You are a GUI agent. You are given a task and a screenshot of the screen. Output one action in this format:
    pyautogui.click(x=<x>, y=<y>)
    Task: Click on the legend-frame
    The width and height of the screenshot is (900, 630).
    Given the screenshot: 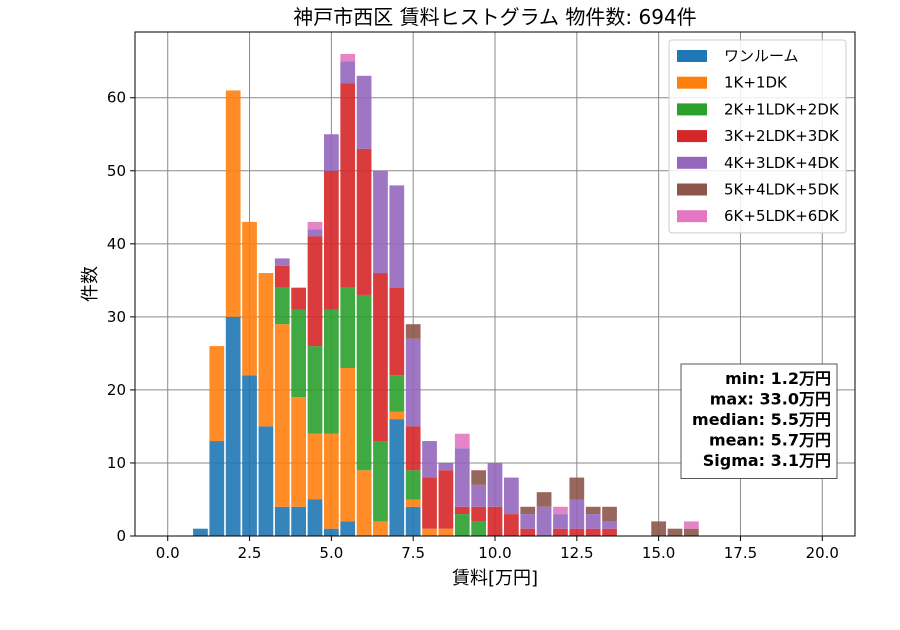 What is the action you would take?
    pyautogui.click(x=757, y=136)
    